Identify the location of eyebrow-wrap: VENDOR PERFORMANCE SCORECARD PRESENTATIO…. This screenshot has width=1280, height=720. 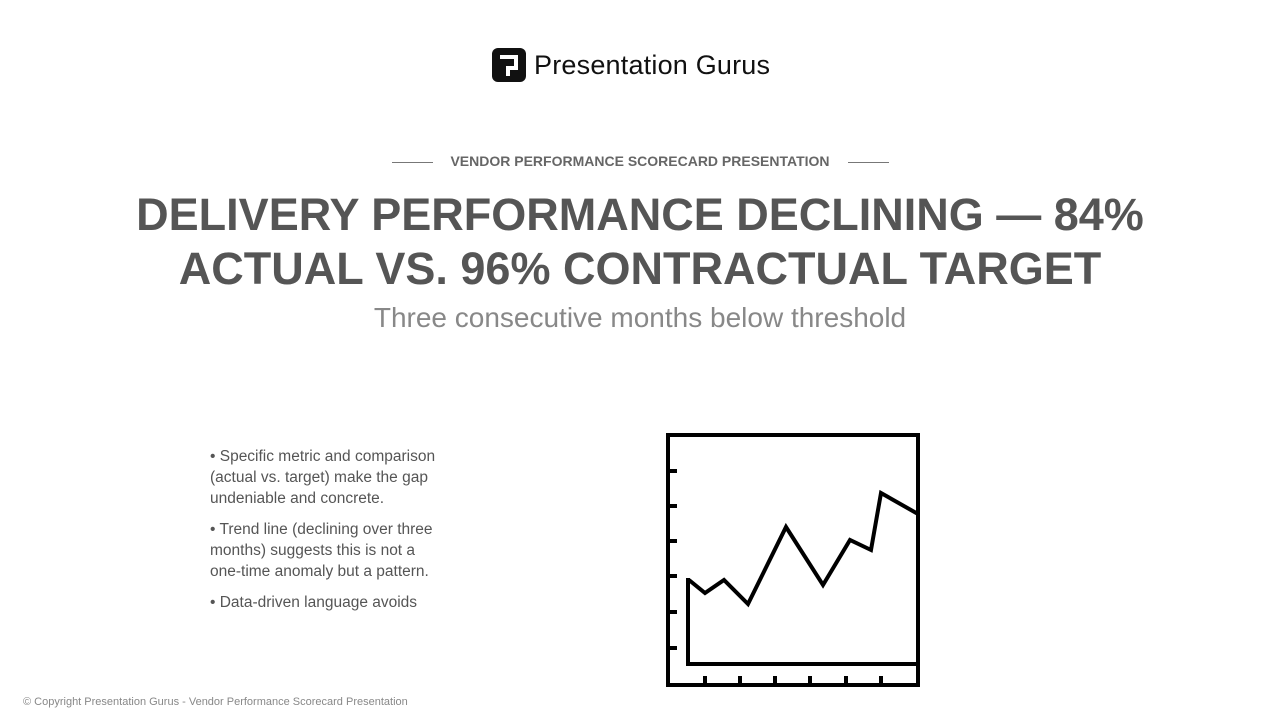
(640, 162).